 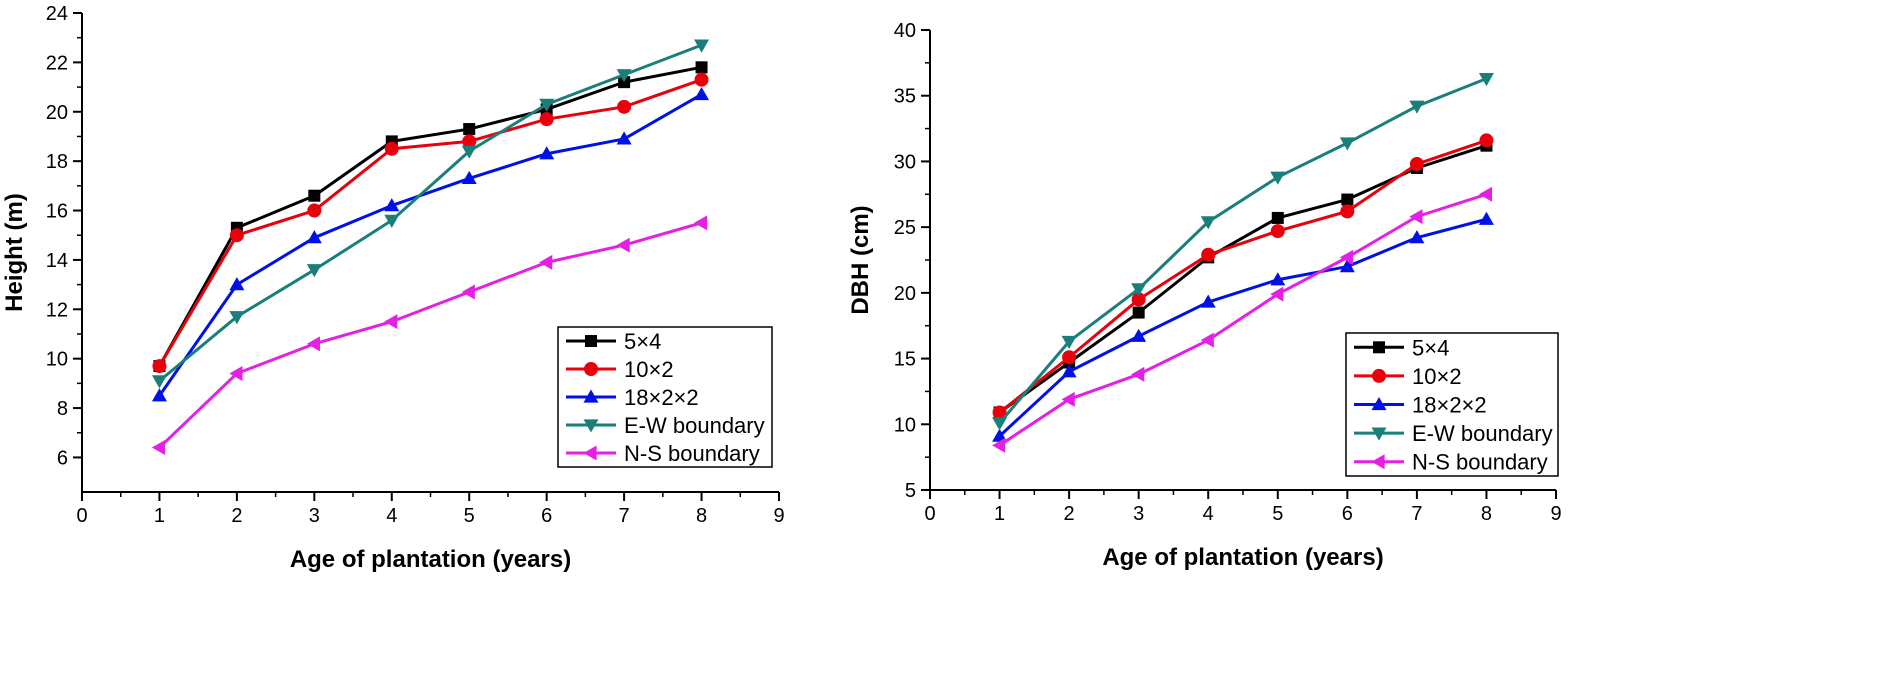 I want to click on y-tick-label: 12, so click(x=57, y=310).